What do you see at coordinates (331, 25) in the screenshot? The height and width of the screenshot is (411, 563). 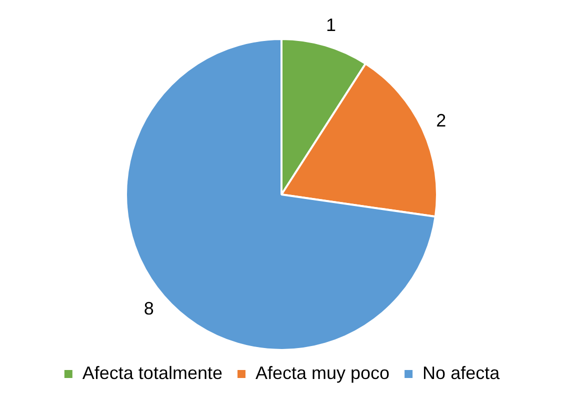 I see `data-label: 1` at bounding box center [331, 25].